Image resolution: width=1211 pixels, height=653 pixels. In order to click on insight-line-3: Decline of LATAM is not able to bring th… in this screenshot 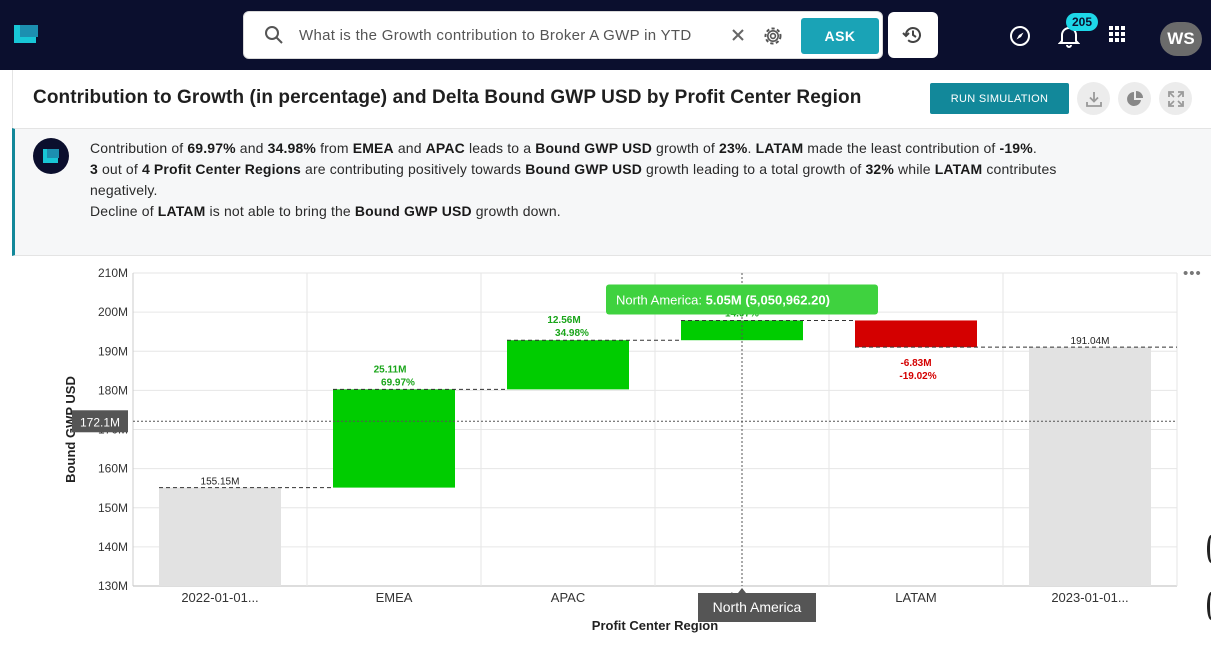, I will do `click(325, 211)`.